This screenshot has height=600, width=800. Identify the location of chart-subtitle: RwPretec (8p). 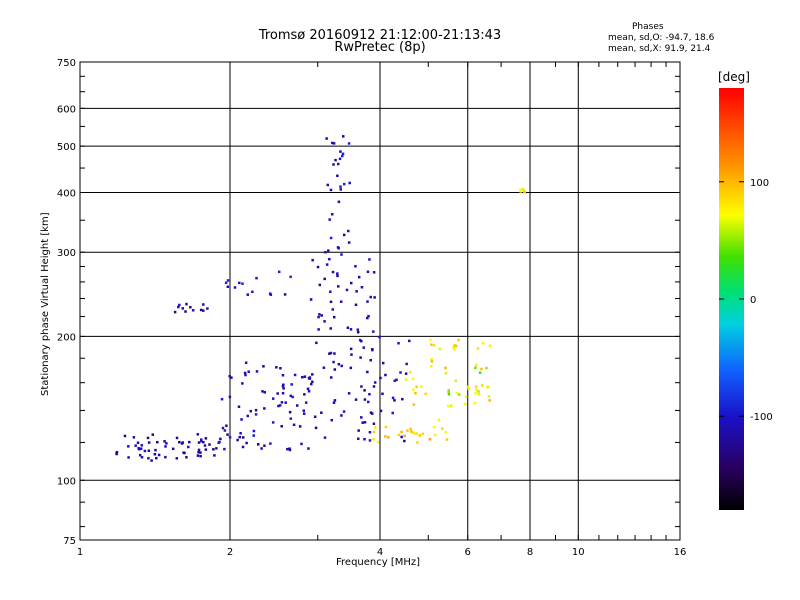
(380, 47).